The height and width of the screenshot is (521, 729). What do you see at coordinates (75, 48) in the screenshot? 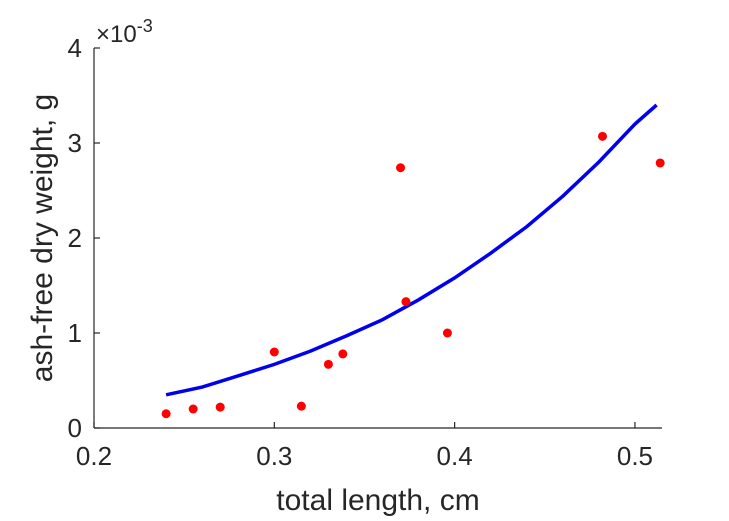
I see `y-tick-label: 4` at bounding box center [75, 48].